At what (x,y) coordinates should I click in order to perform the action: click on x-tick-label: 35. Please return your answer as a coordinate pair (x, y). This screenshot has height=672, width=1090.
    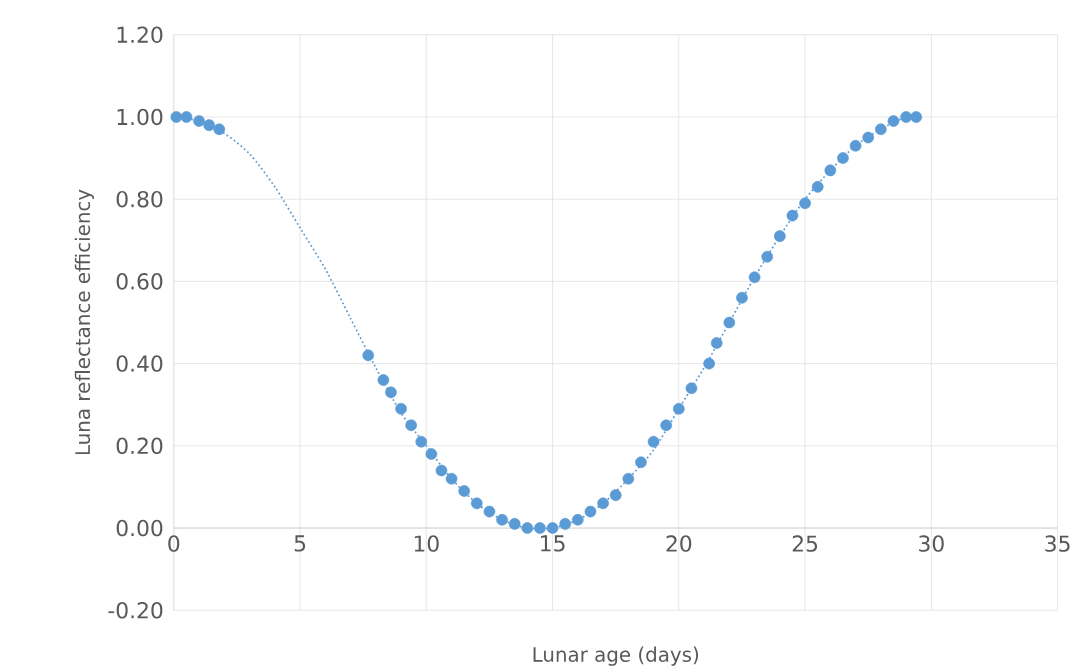
    Looking at the image, I should click on (1057, 543).